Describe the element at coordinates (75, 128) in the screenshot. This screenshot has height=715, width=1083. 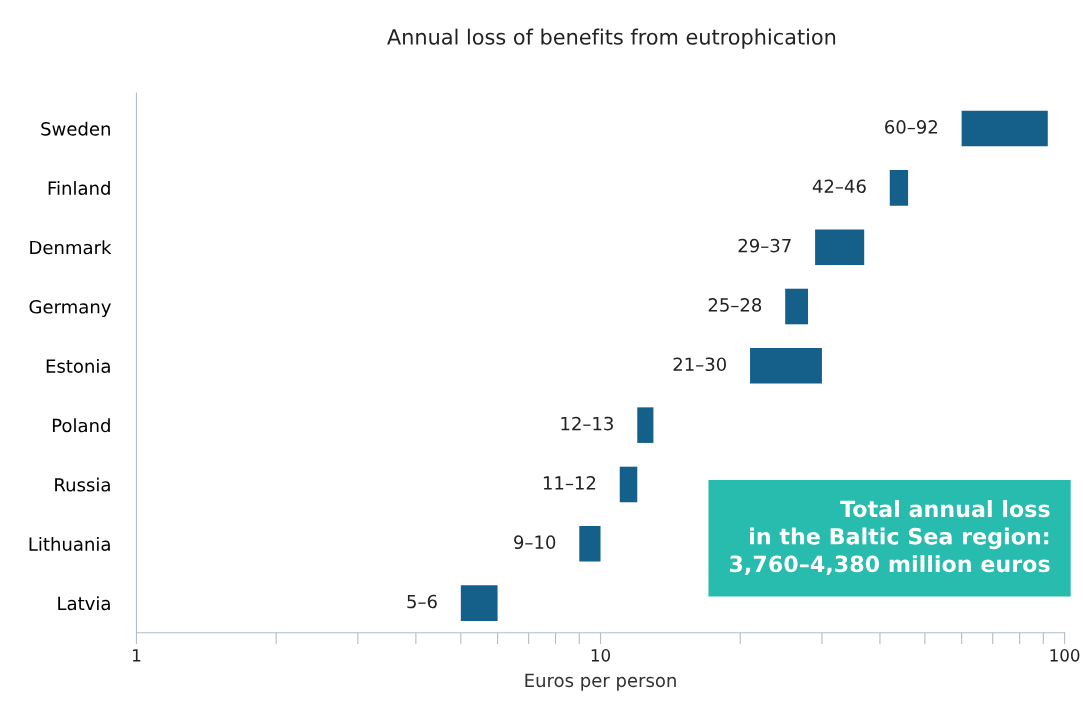
I see `y-tick-label: Sweden` at that location.